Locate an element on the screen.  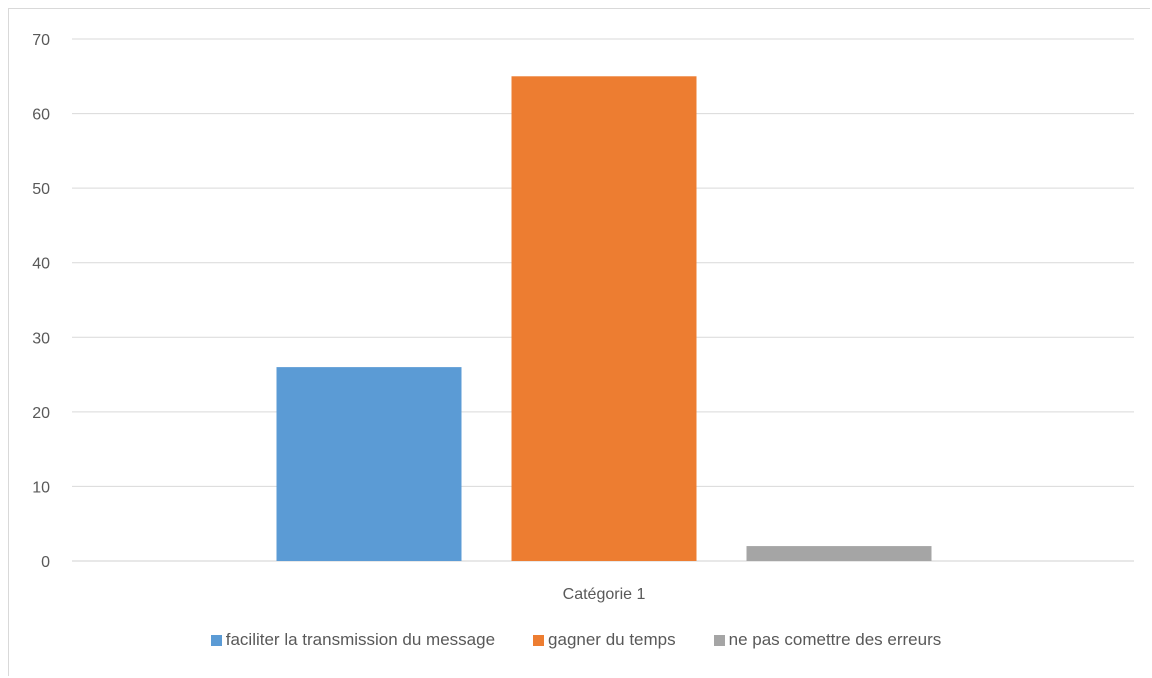
legend-label: gagner du temps is located at coordinates (612, 639).